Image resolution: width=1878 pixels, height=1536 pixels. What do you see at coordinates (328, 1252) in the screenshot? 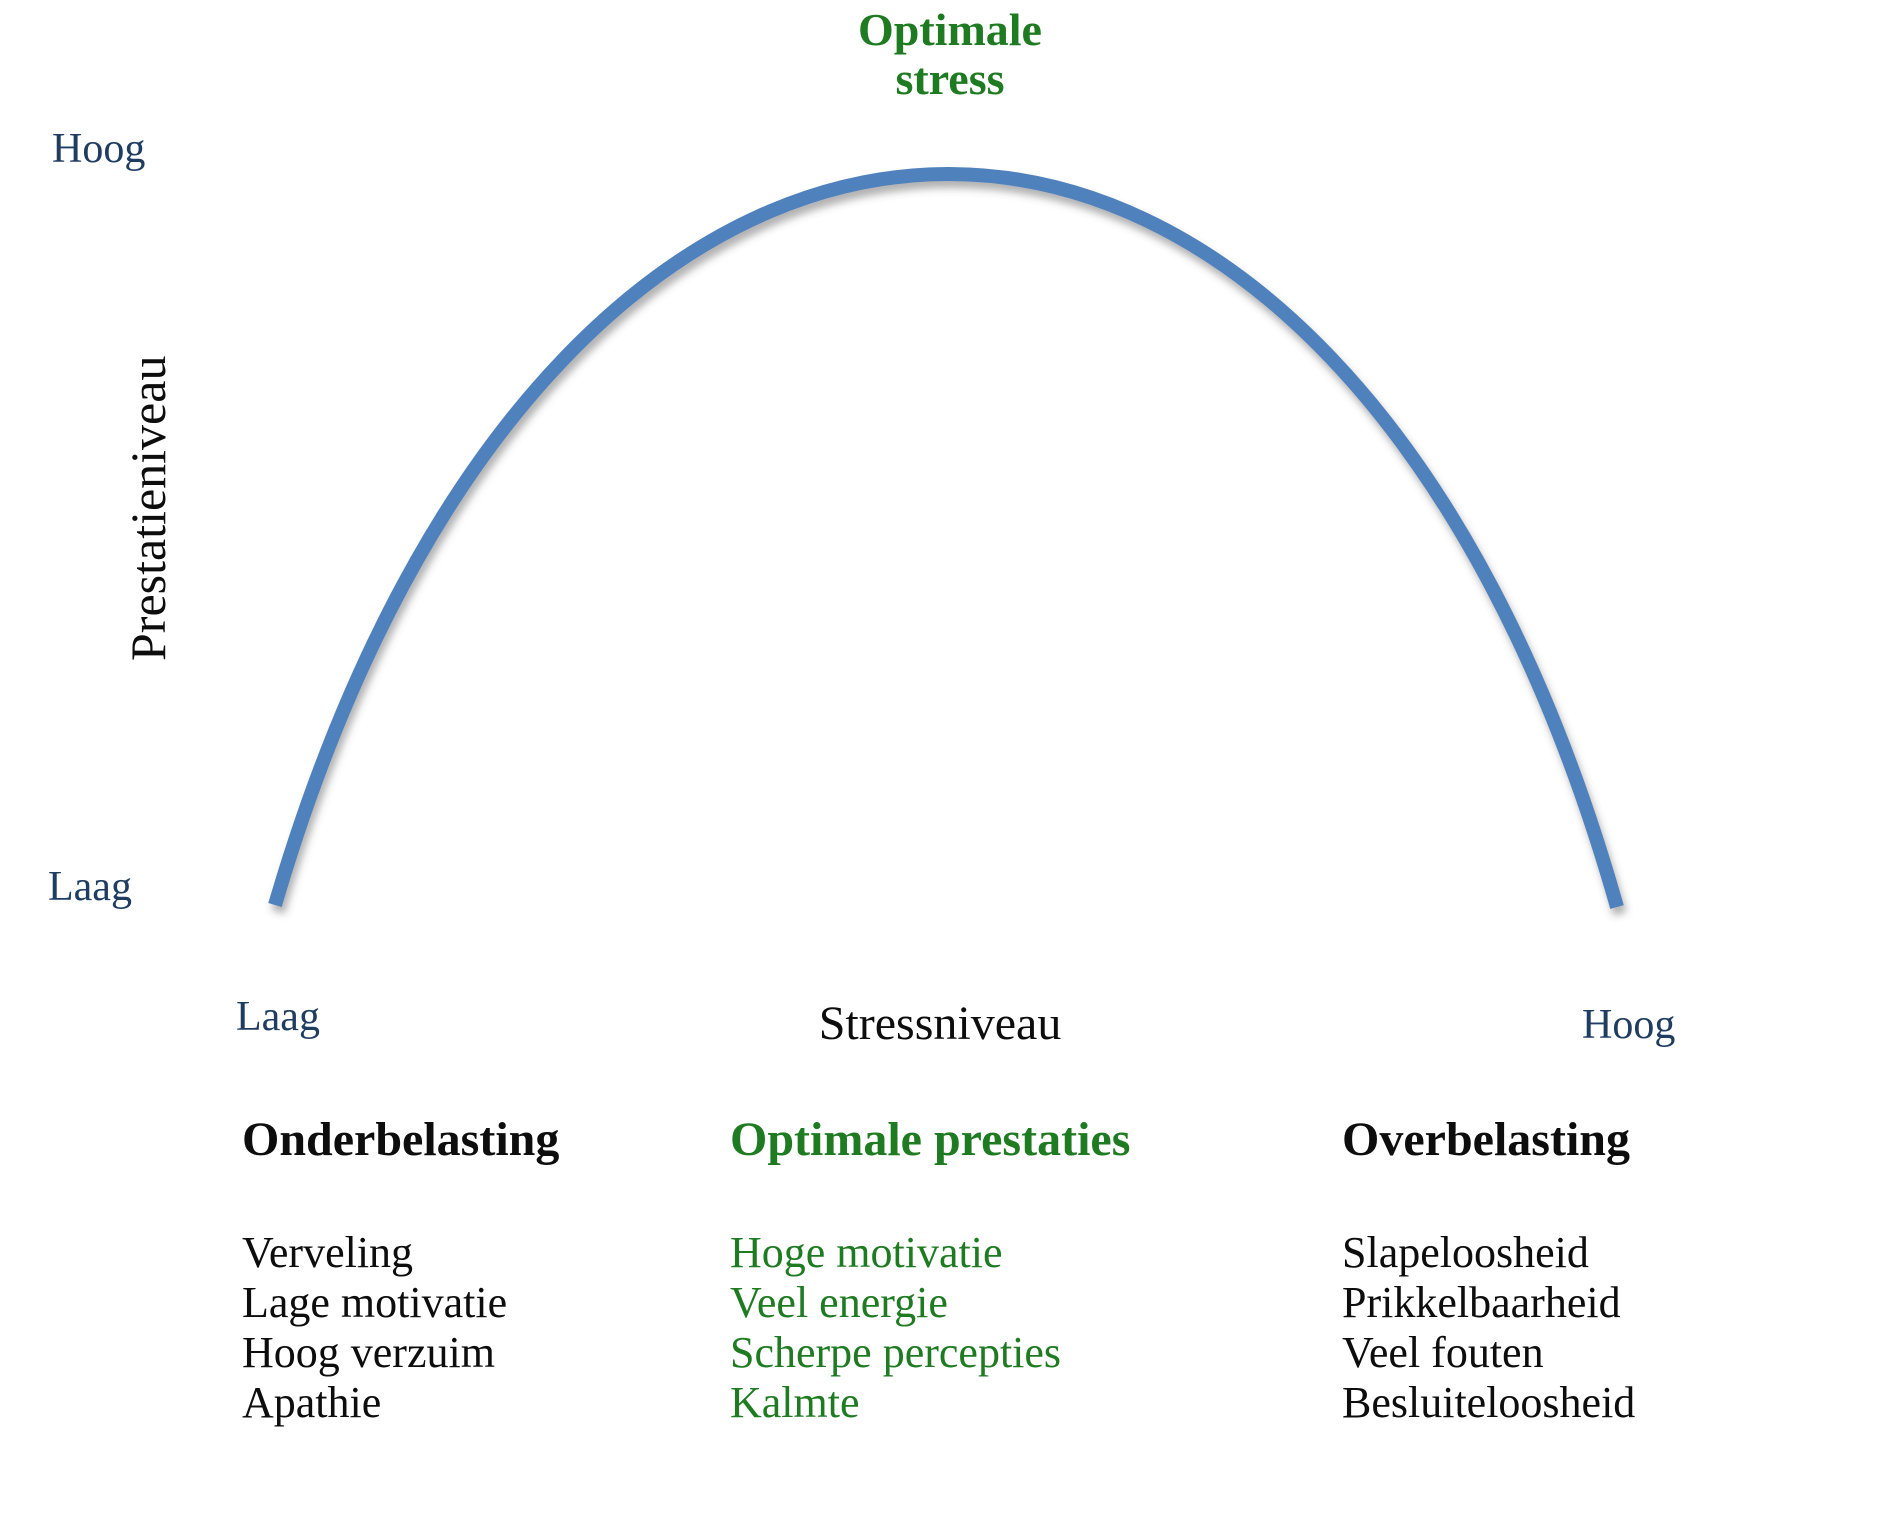
I see `zone-item: Verveling` at bounding box center [328, 1252].